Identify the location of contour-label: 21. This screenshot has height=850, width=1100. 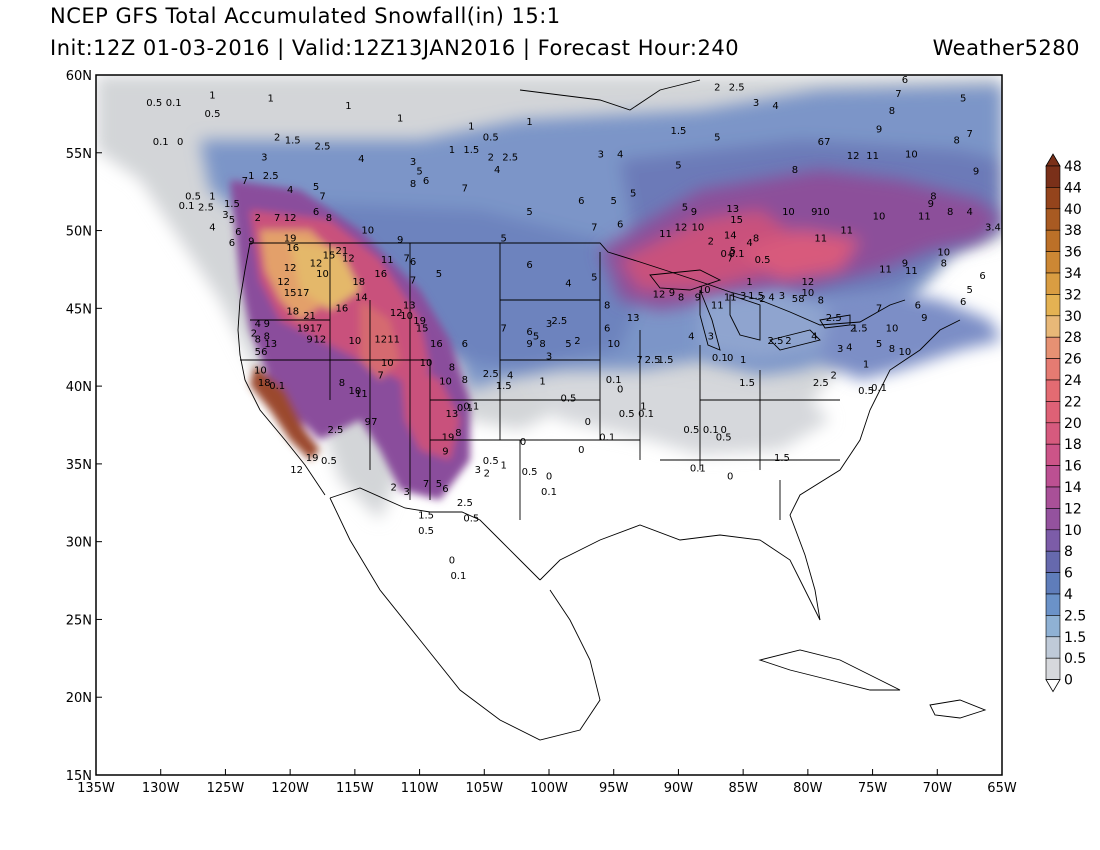
(309, 316).